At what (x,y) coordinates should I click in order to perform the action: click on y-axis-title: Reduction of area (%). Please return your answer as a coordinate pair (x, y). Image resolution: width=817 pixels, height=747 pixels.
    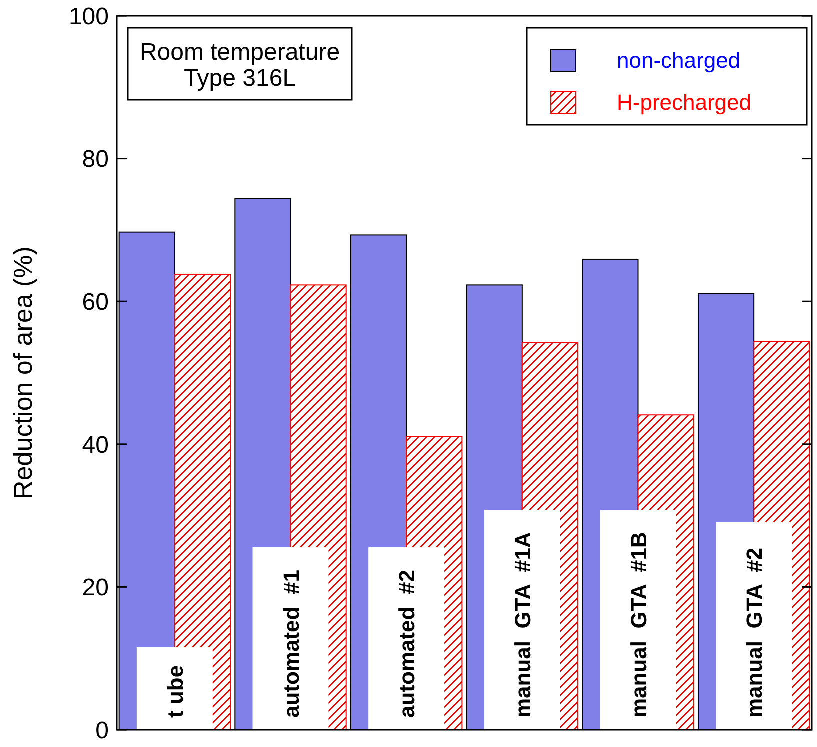
    Looking at the image, I should click on (23, 373).